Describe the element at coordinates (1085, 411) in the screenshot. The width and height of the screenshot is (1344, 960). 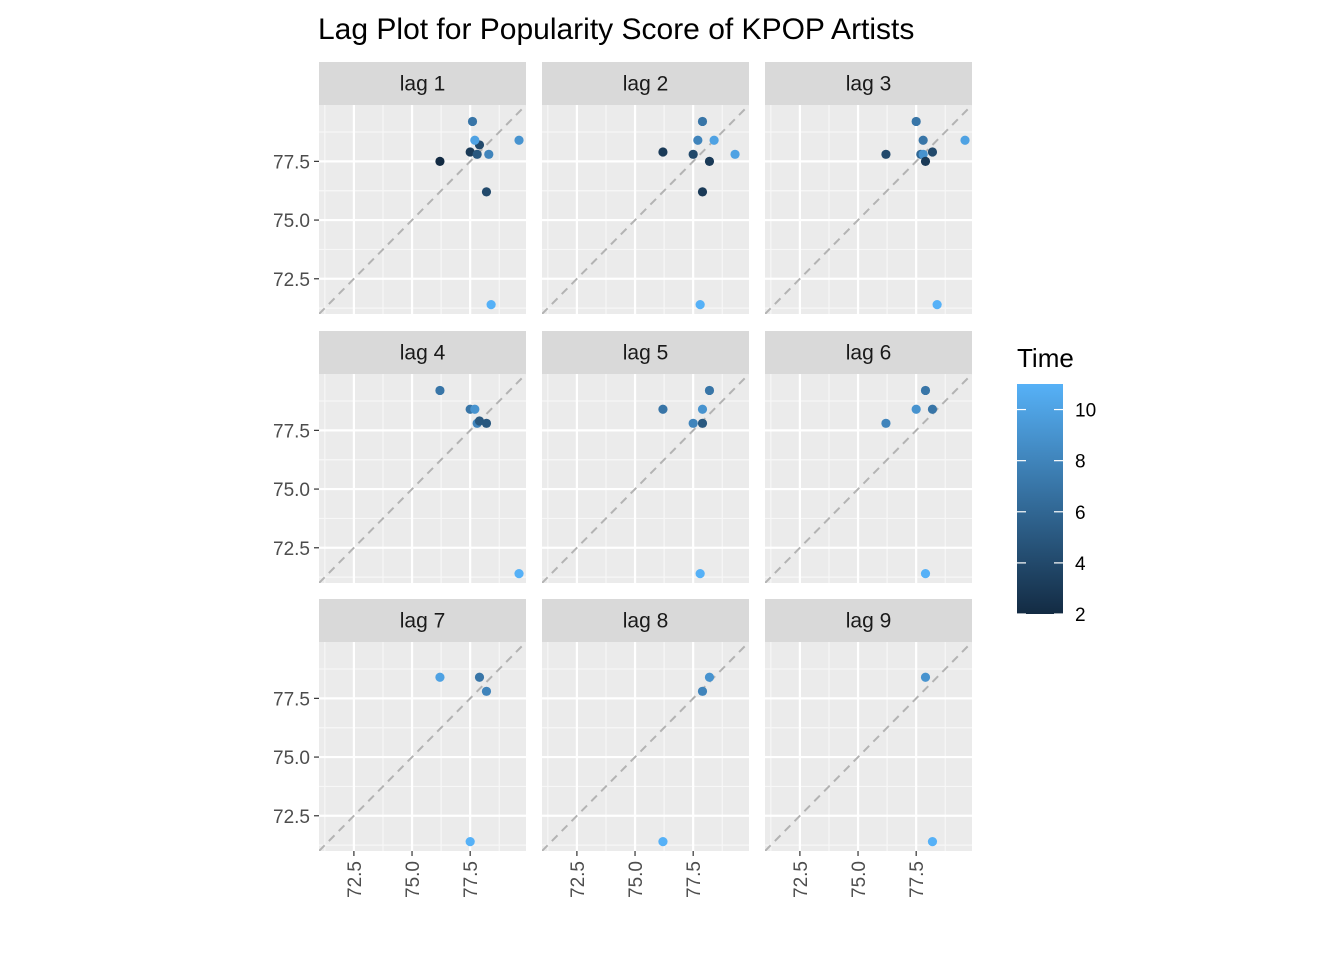
I see `legend-tick-label: 10` at that location.